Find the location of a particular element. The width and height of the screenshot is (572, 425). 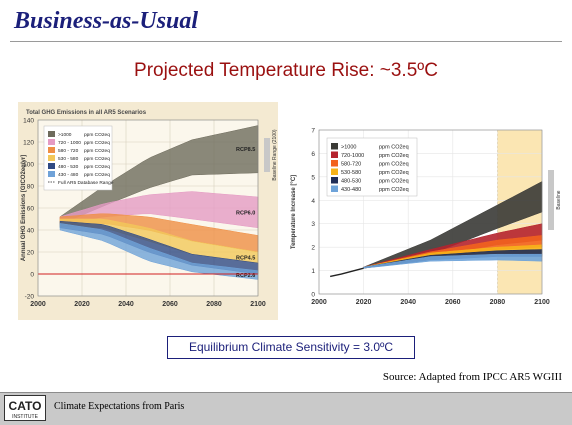

legend-label: 430-480 is located at coordinates (351, 190).